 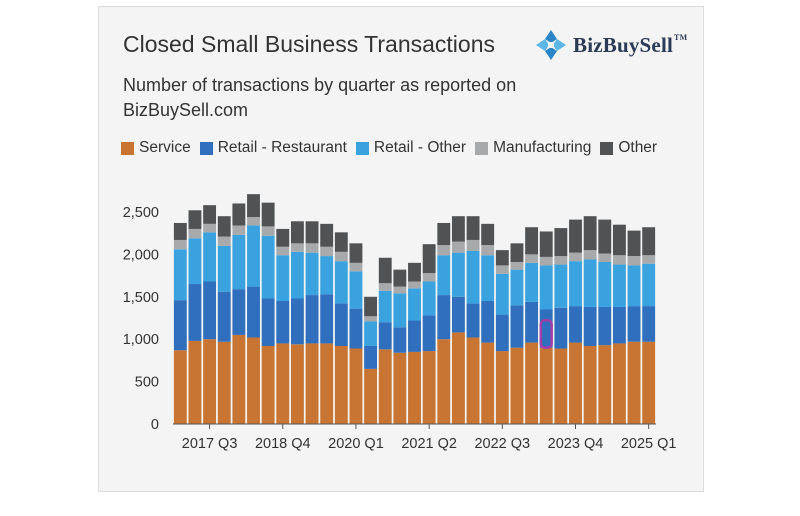 I want to click on legend-swatch-retail-other, so click(x=362, y=148).